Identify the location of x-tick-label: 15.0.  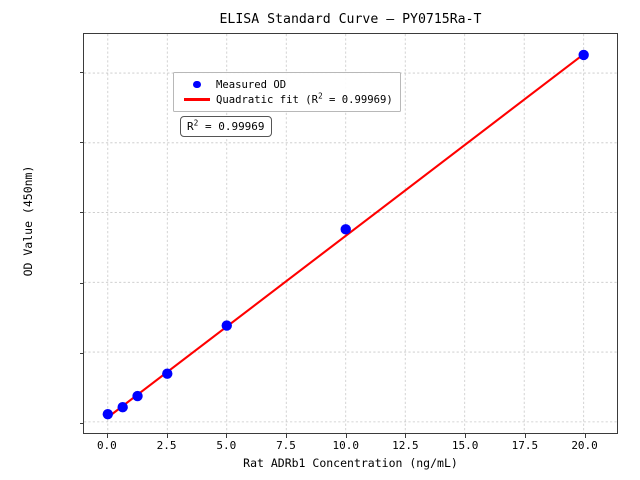
(465, 445).